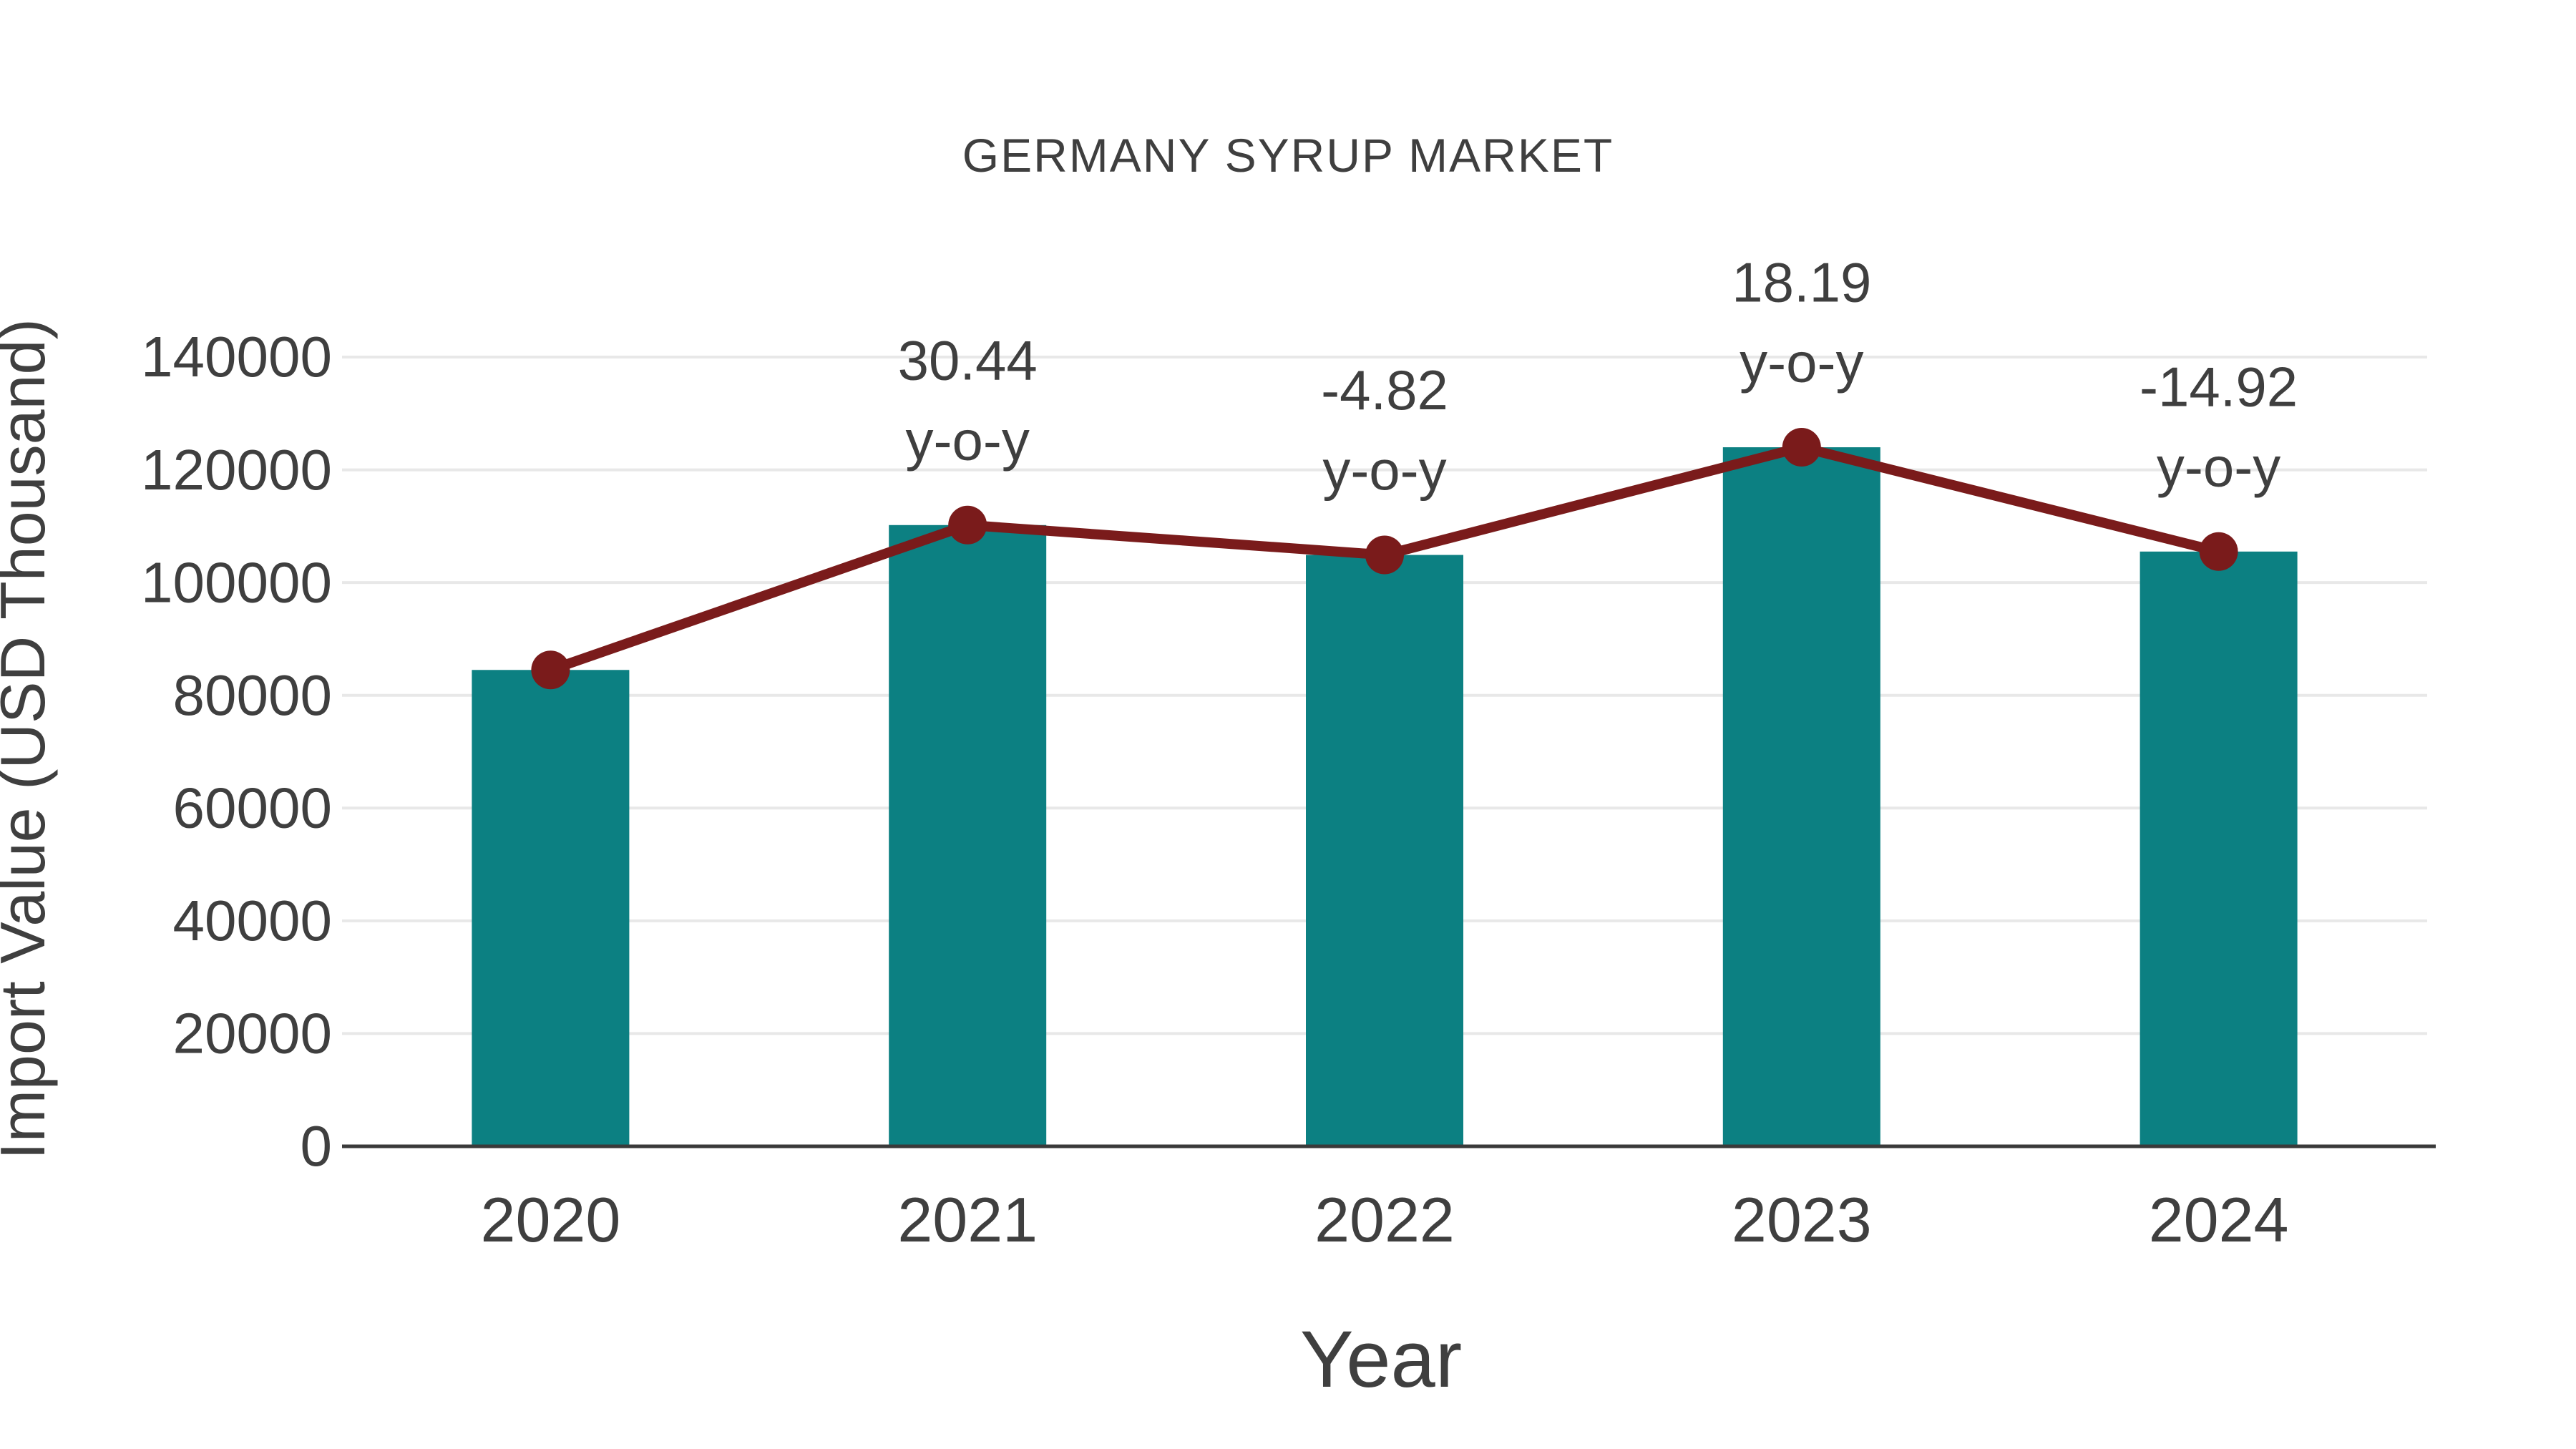 This screenshot has height=1449, width=2576. What do you see at coordinates (2218, 551) in the screenshot?
I see `data-point-marker-2024` at bounding box center [2218, 551].